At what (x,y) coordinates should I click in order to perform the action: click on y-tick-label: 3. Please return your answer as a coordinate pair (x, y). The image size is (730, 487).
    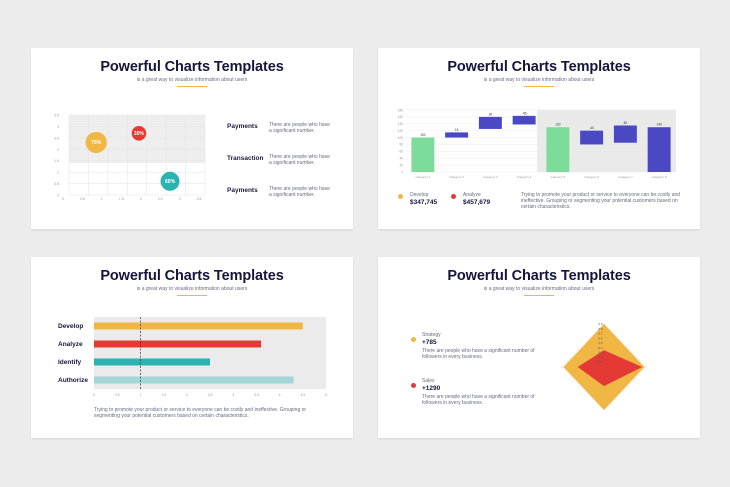
    Looking at the image, I should click on (58, 127).